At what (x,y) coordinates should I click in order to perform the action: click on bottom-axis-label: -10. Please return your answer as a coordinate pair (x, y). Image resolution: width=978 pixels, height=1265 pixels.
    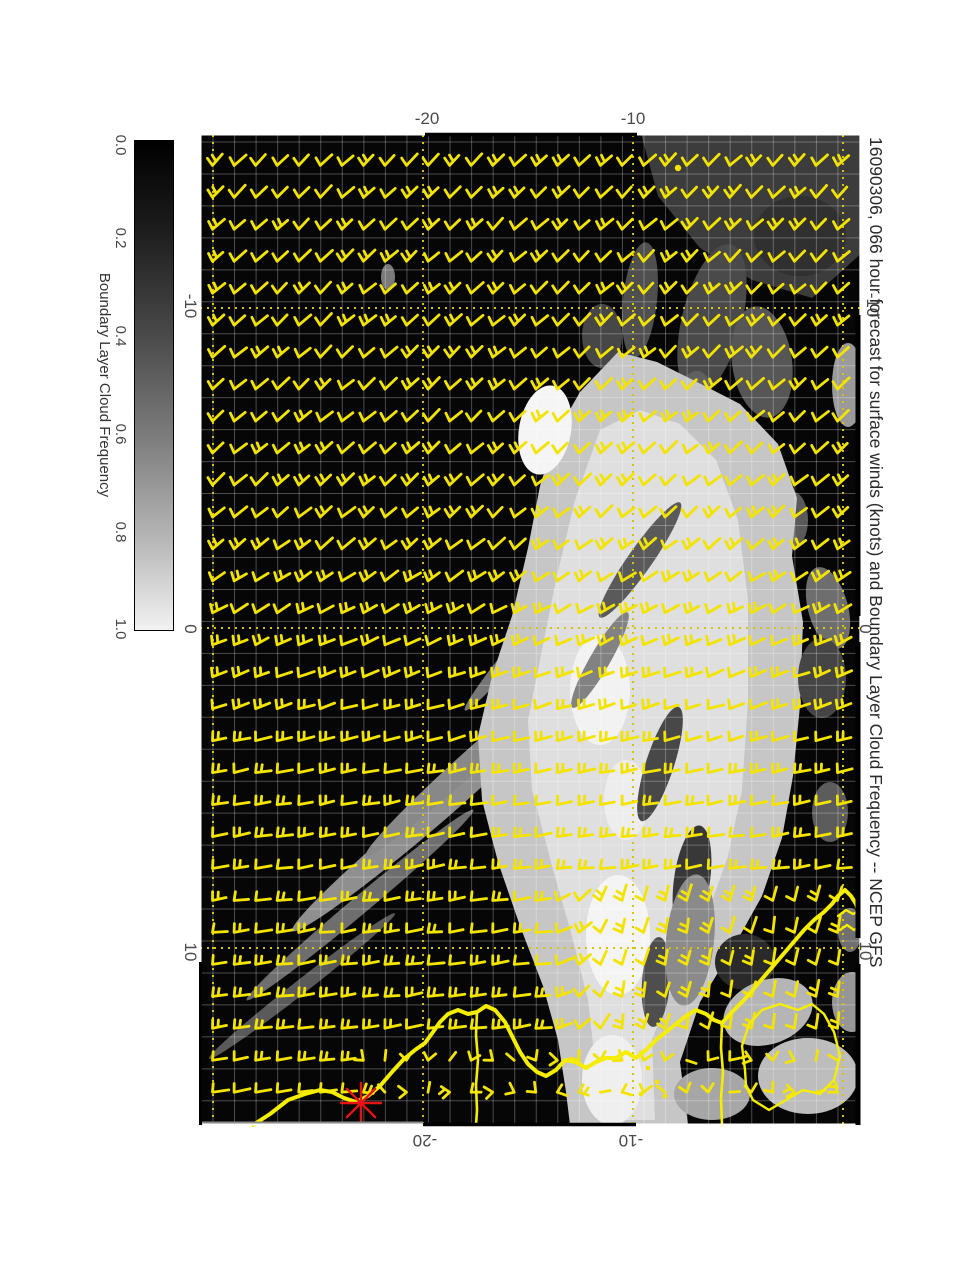
    Looking at the image, I should click on (631, 1140).